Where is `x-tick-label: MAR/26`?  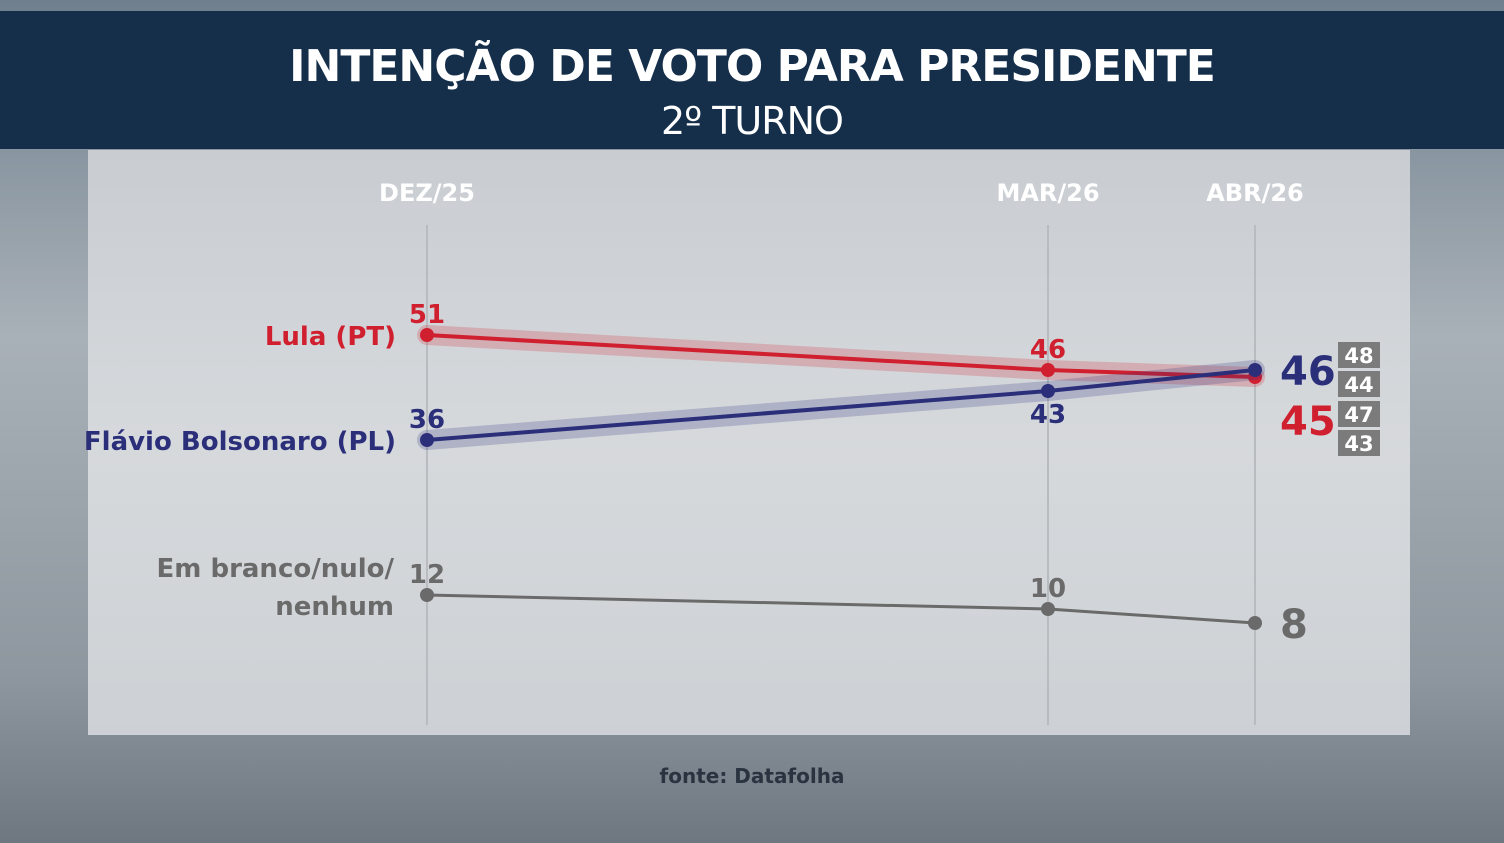
x-tick-label: MAR/26 is located at coordinates (1047, 193).